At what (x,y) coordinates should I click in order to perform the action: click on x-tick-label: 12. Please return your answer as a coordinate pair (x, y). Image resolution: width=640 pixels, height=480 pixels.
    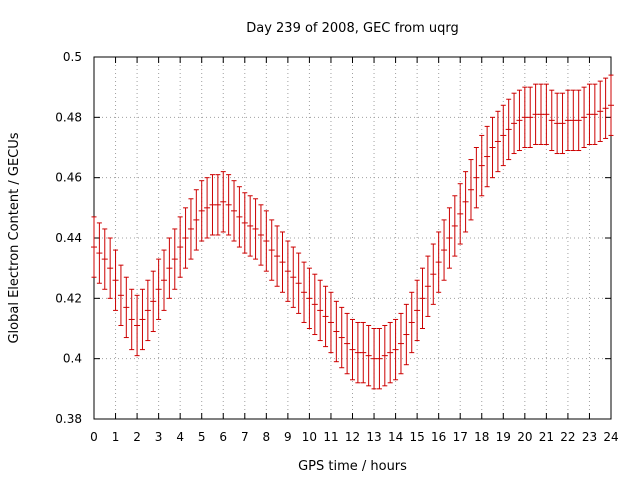
    Looking at the image, I should click on (352, 437).